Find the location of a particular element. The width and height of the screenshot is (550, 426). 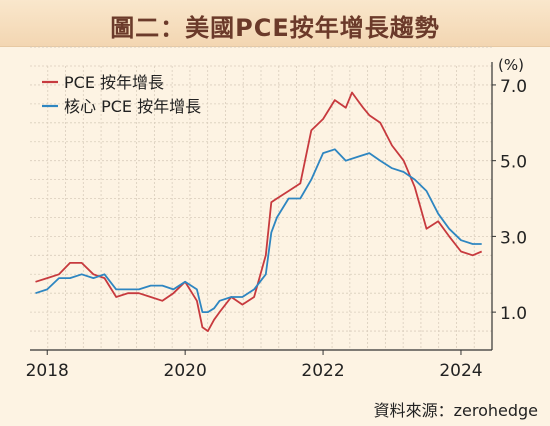

x-tick-label: 2020 is located at coordinates (185, 371).